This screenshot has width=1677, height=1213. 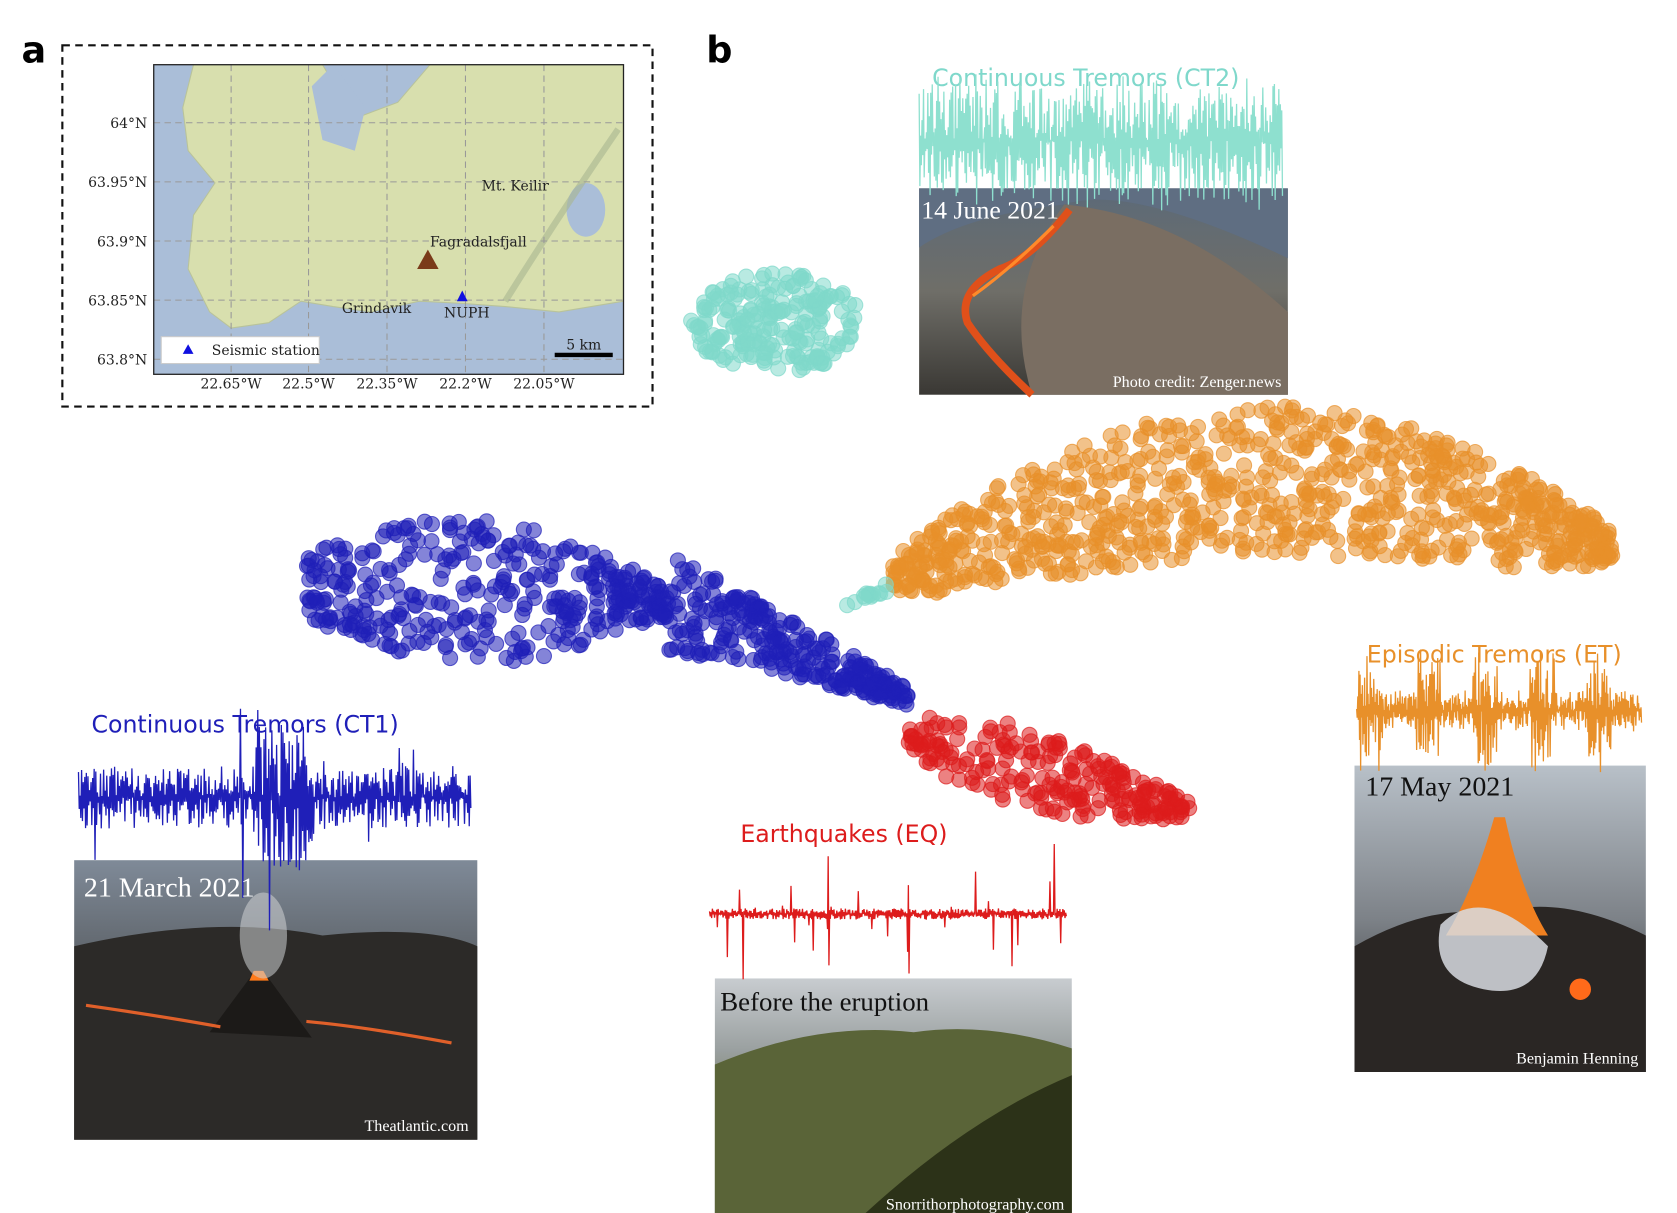 What do you see at coordinates (169, 888) in the screenshot?
I see `photo-date: 21 March 2021` at bounding box center [169, 888].